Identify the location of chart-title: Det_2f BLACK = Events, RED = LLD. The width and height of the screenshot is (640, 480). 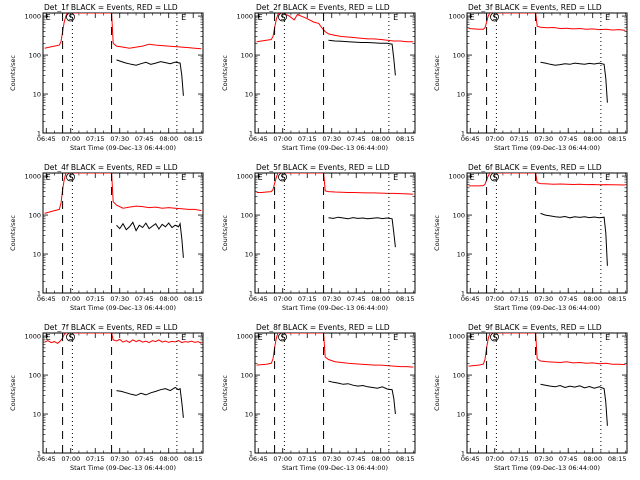
(323, 7).